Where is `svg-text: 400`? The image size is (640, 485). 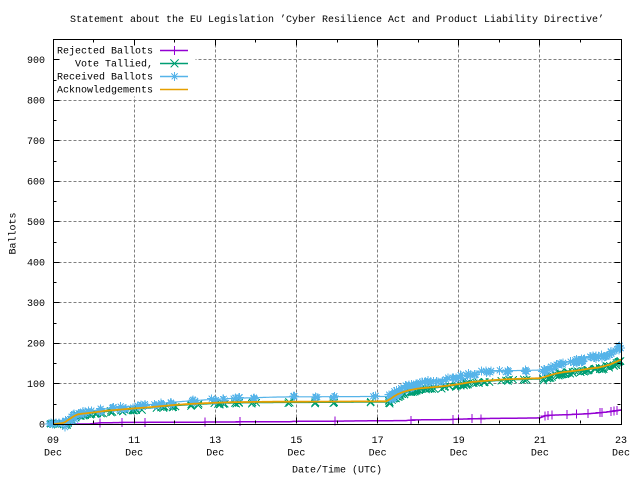 svg-text: 400 is located at coordinates (36, 263).